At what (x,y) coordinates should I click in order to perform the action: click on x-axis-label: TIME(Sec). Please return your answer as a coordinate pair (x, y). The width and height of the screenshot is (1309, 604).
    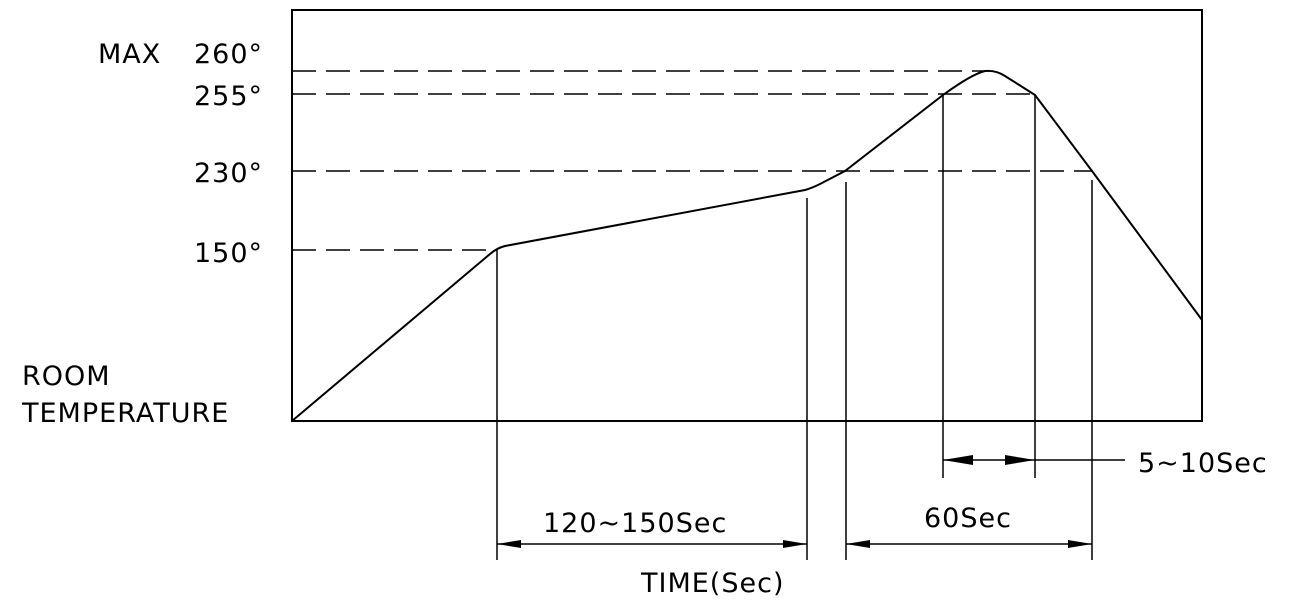
    Looking at the image, I should click on (712, 583).